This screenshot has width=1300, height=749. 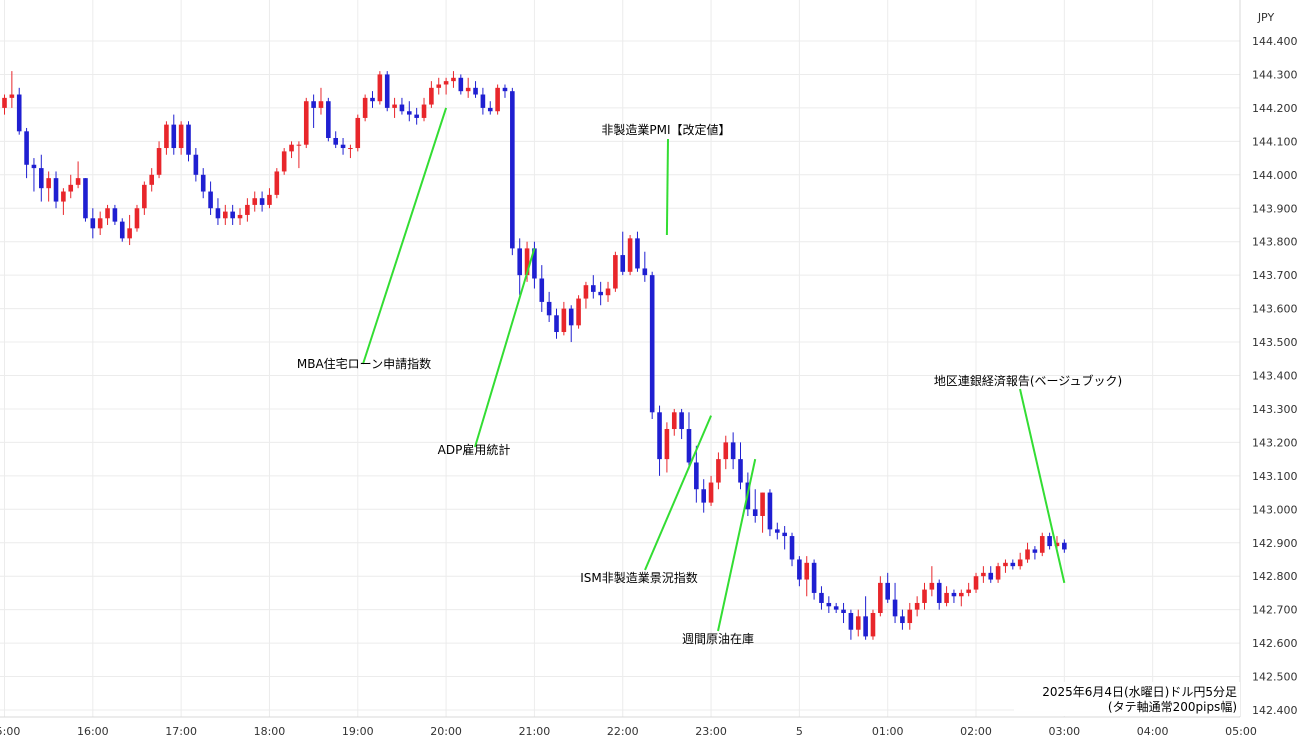 What do you see at coordinates (364, 363) in the screenshot?
I see `annotation-label: MBA住宅ローン申請指数` at bounding box center [364, 363].